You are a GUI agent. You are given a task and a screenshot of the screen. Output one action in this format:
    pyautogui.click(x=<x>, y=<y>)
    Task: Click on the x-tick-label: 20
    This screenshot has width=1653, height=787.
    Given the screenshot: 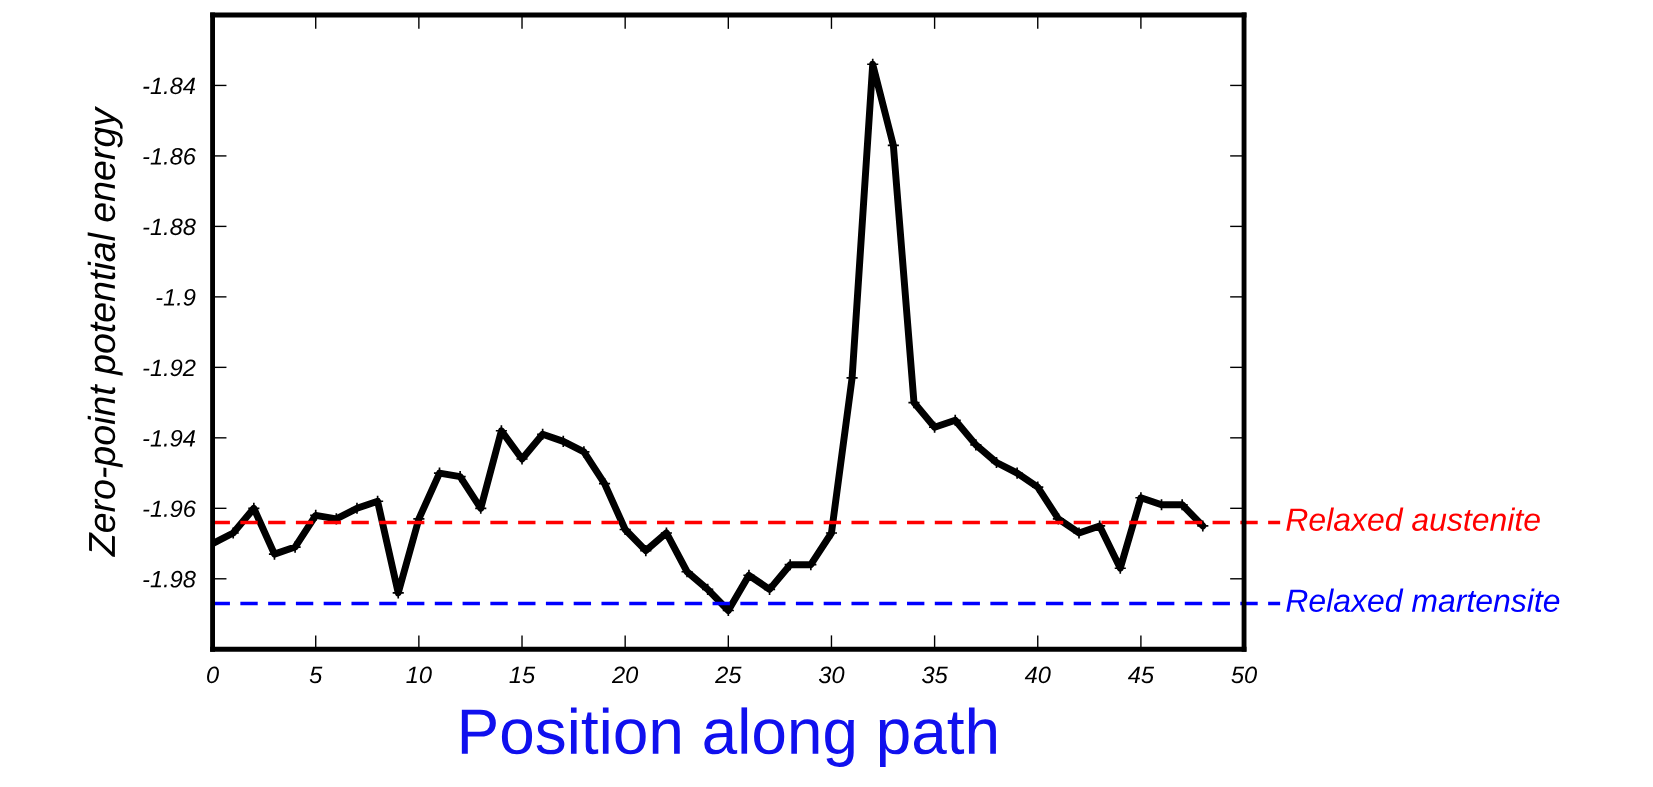 What is the action you would take?
    pyautogui.click(x=625, y=675)
    